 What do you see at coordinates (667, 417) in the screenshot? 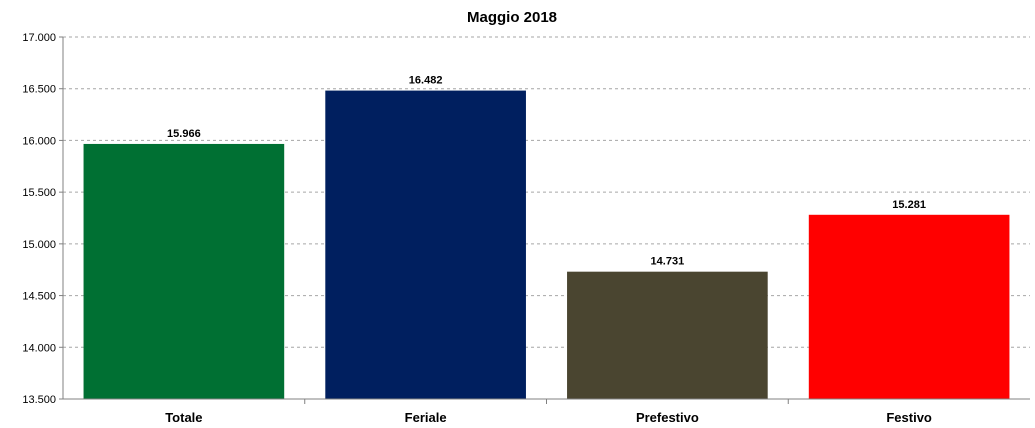
I see `x-tick-label: Prefestivo` at bounding box center [667, 417].